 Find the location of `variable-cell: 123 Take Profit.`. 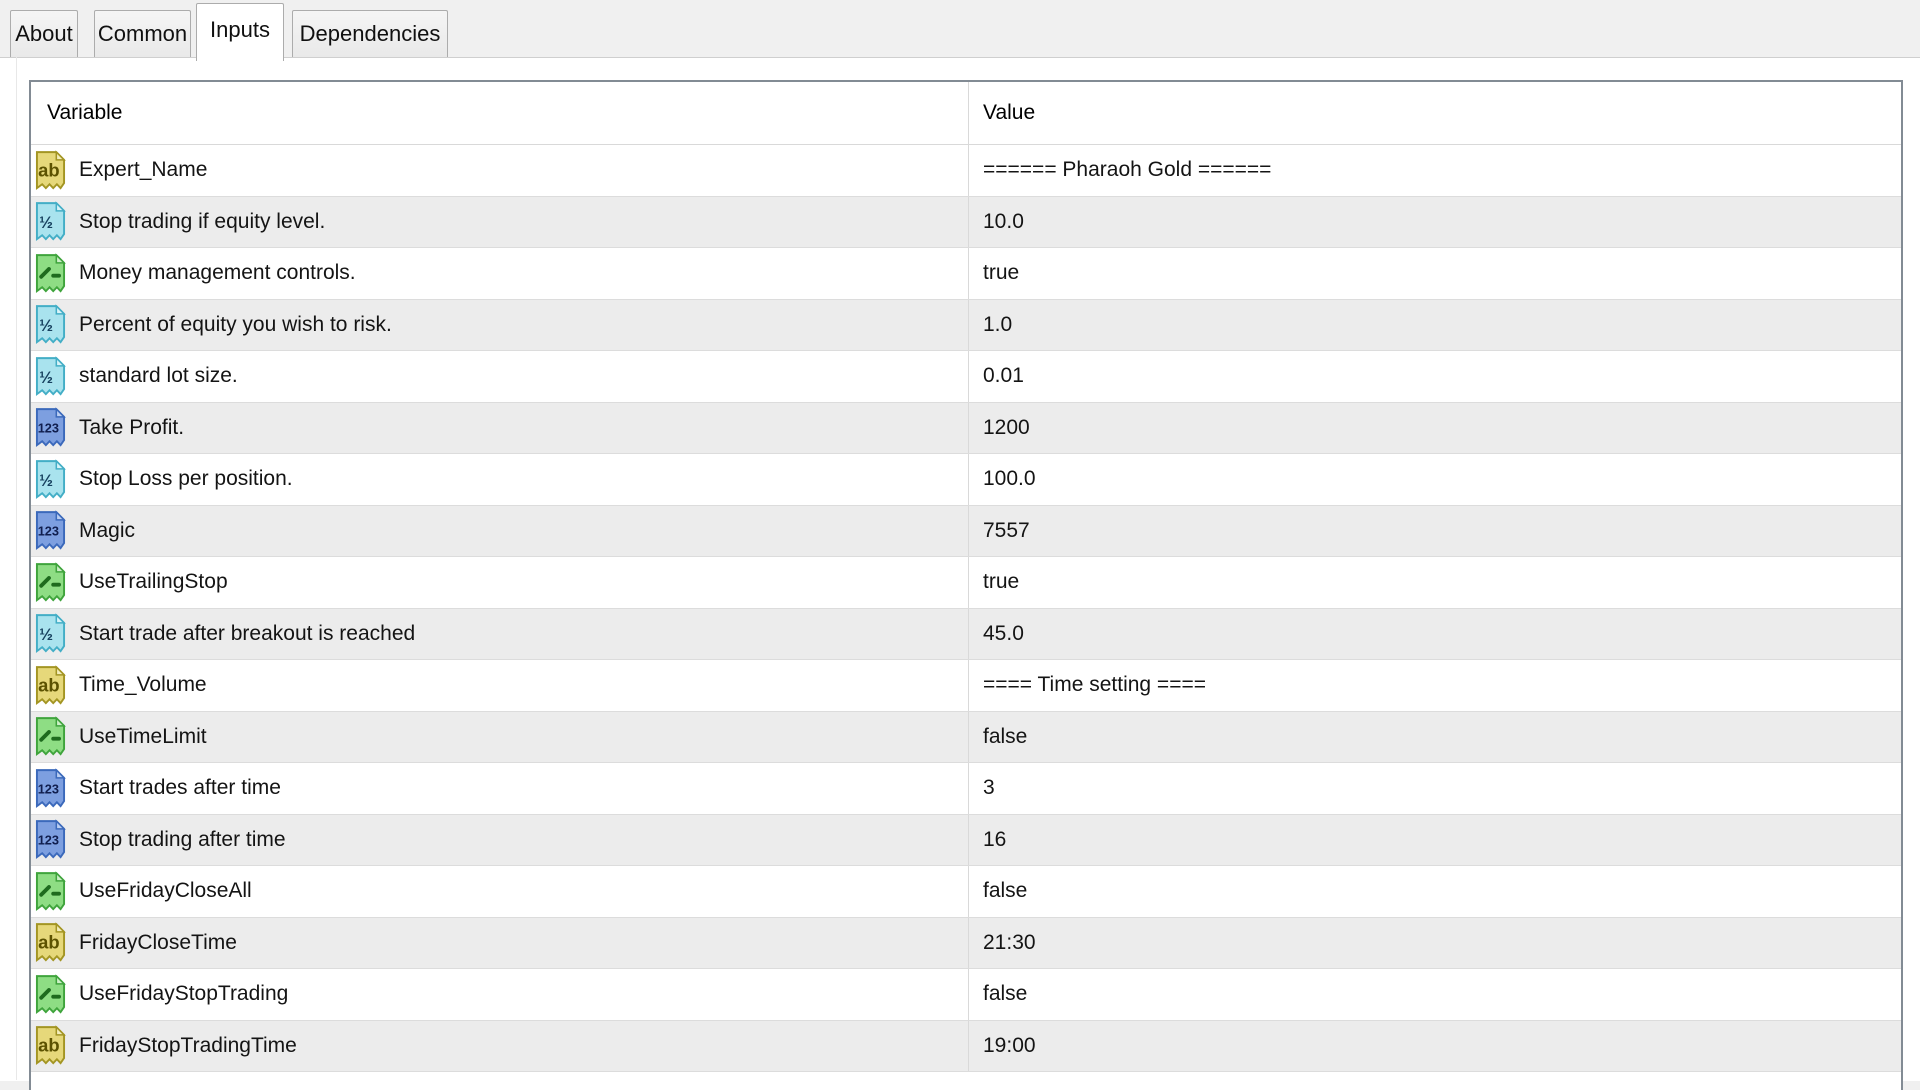

variable-cell: 123 Take Profit. is located at coordinates (499, 428).